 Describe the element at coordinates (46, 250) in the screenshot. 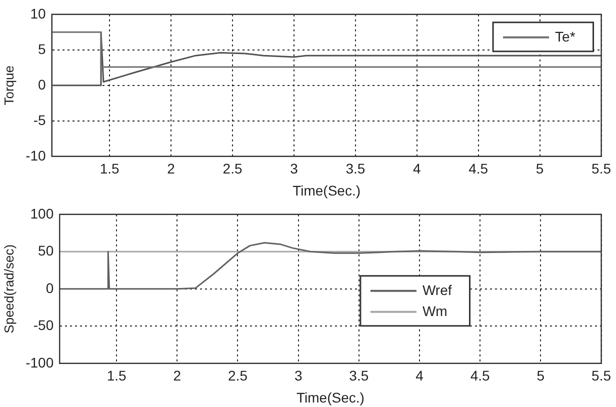

I see `y-tick-label: 50` at that location.